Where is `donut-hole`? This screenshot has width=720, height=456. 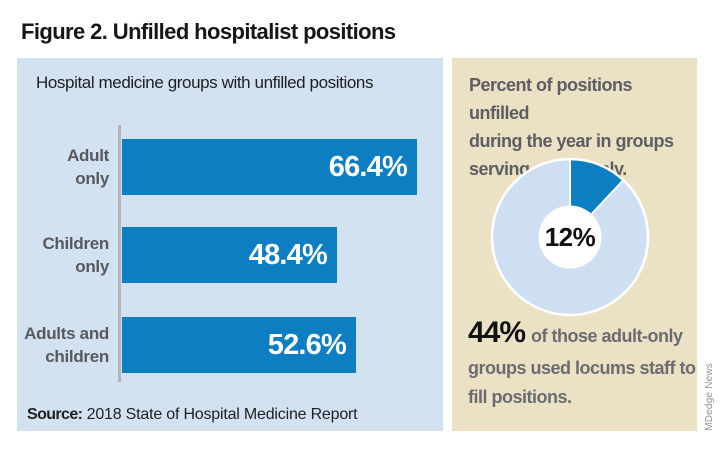
donut-hole is located at coordinates (570, 237).